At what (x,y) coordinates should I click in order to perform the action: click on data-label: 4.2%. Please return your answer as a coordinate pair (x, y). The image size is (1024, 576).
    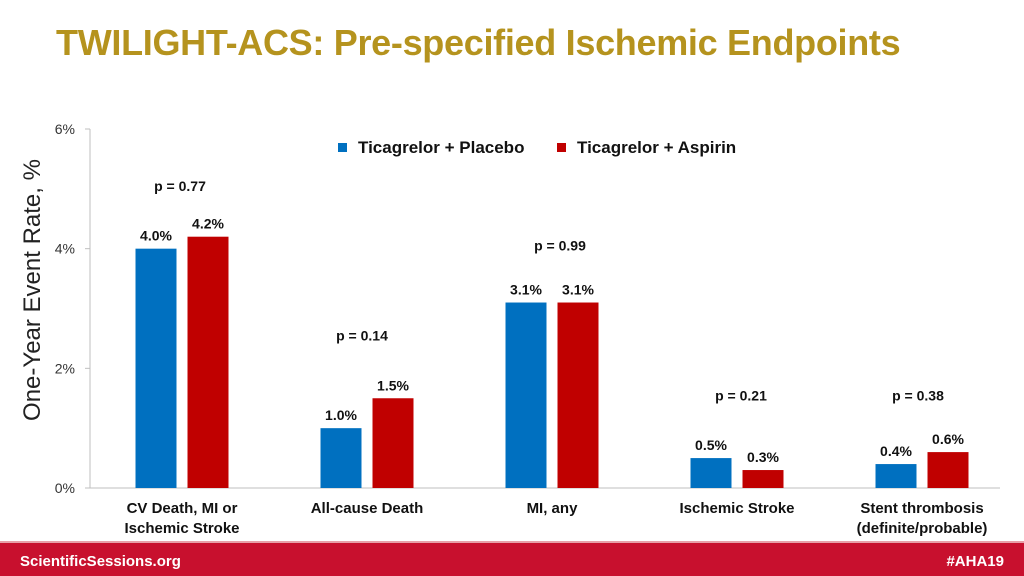
    Looking at the image, I should click on (208, 224).